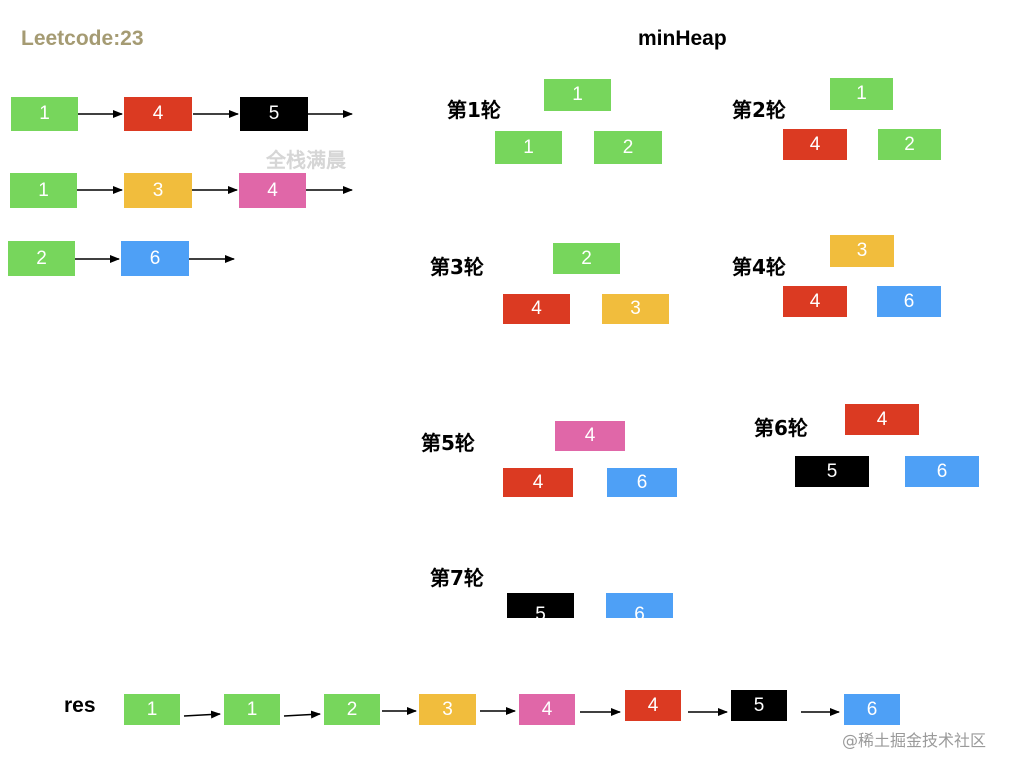 The image size is (1024, 768). What do you see at coordinates (536, 309) in the screenshot?
I see `round-3-heap-left: 4` at bounding box center [536, 309].